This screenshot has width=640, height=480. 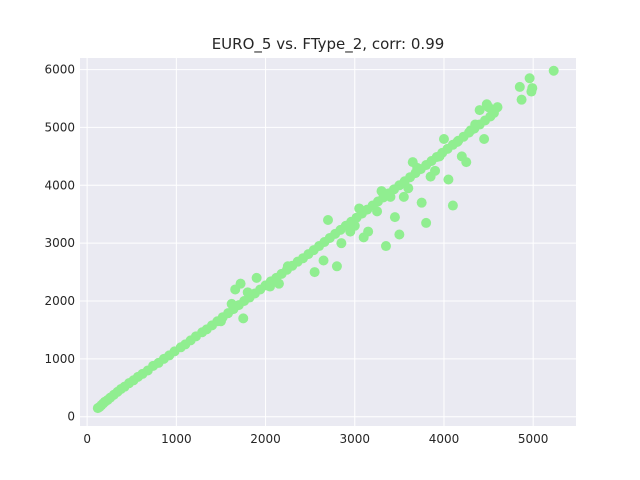 What do you see at coordinates (328, 44) in the screenshot?
I see `chart-title: EURO_5 vs. FType_2, corr: 0.99` at bounding box center [328, 44].